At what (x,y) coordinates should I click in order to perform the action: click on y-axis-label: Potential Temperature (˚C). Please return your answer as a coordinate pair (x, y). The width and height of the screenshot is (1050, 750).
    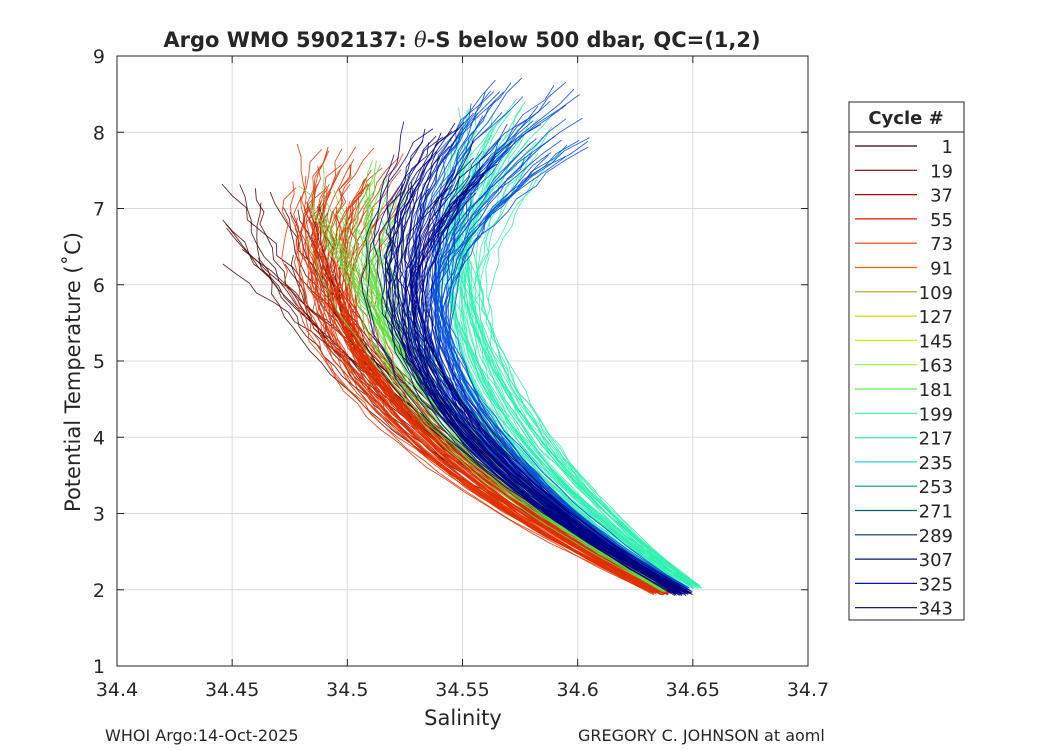
    Looking at the image, I should click on (73, 372).